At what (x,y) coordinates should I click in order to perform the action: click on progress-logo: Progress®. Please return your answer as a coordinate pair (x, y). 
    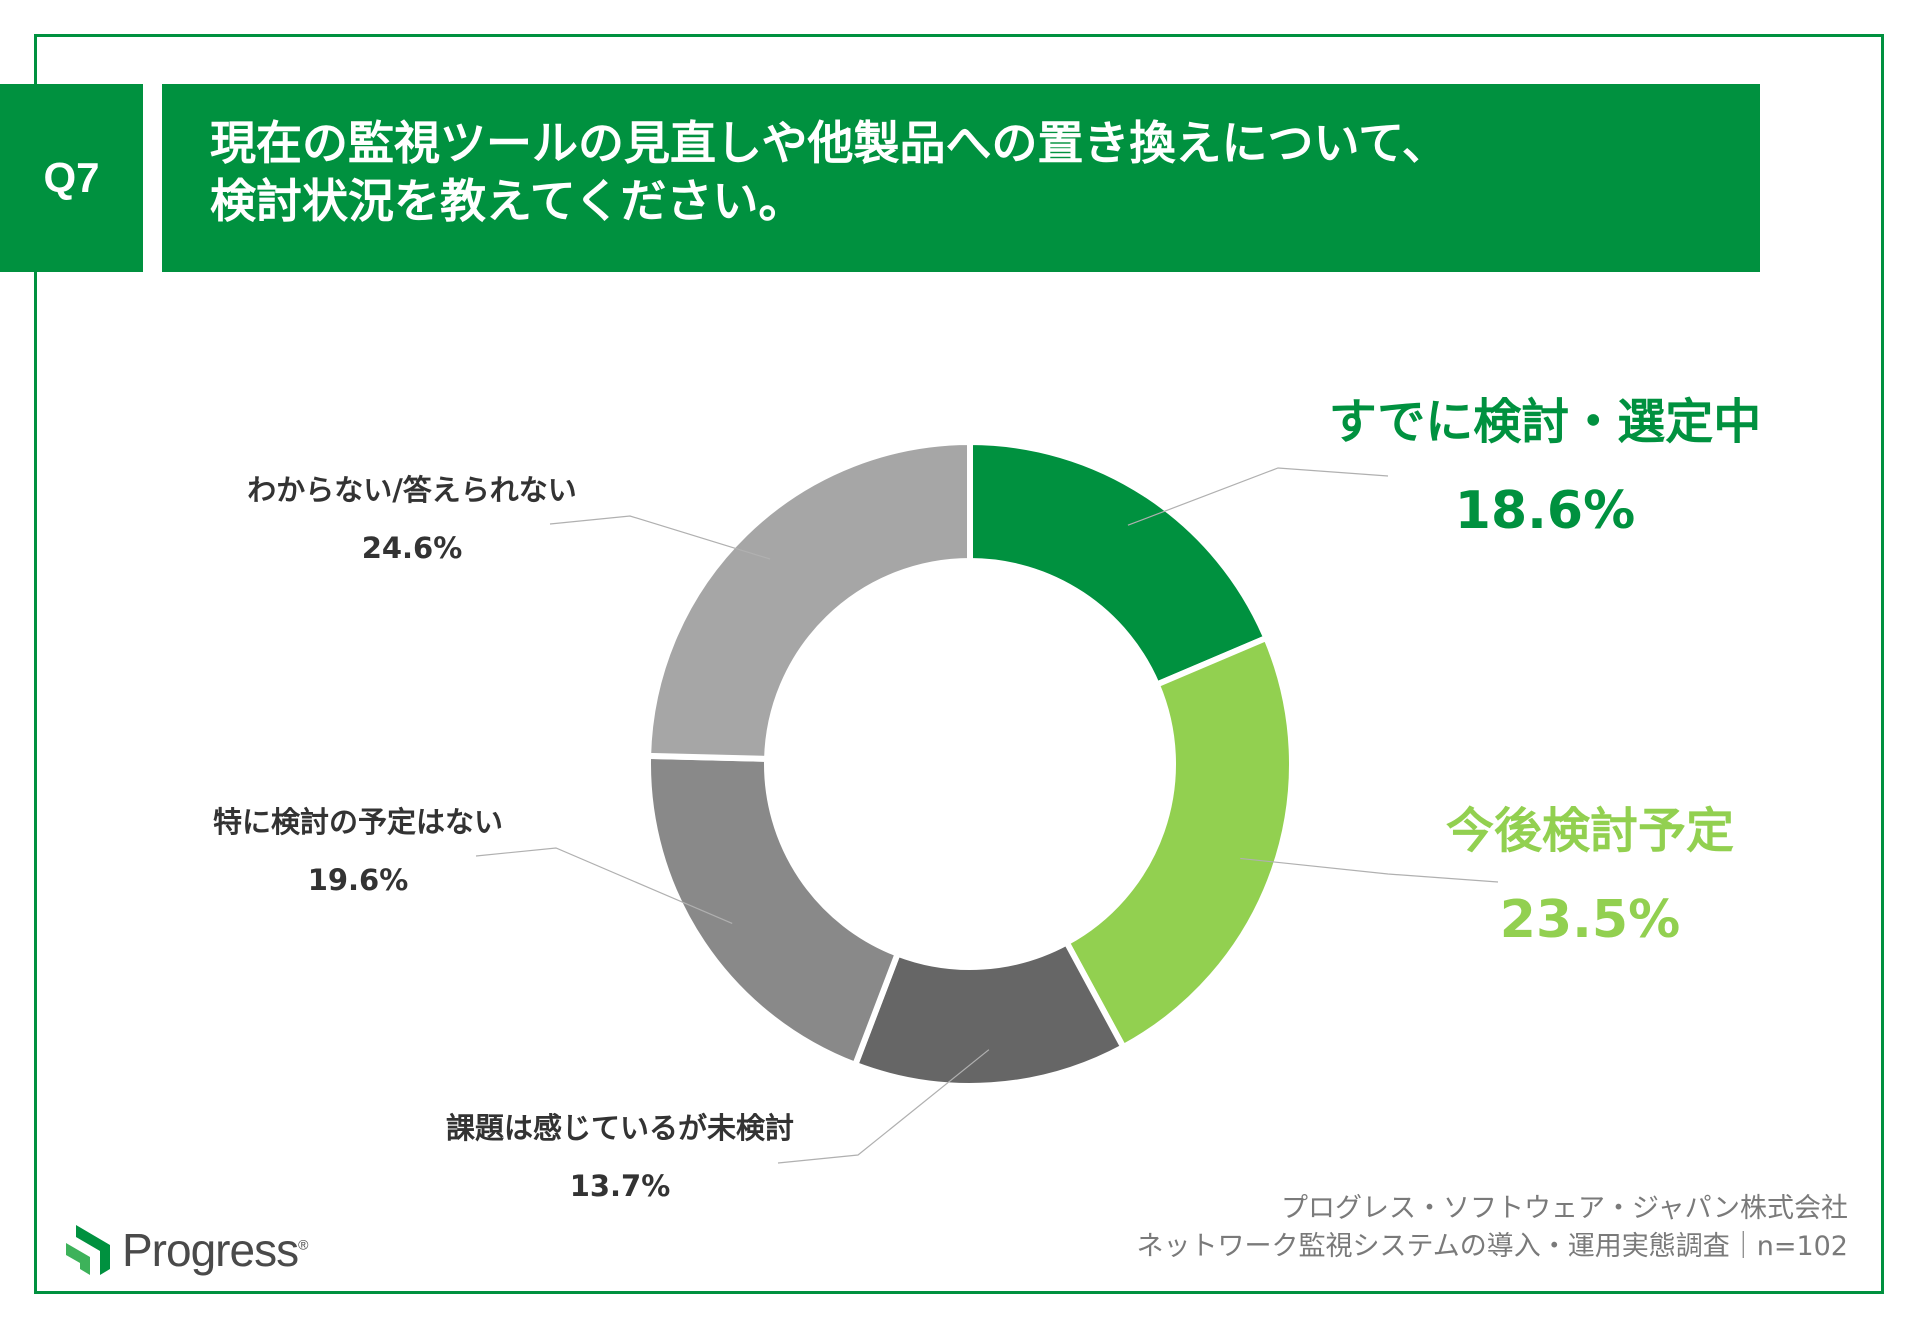
    Looking at the image, I should click on (187, 1250).